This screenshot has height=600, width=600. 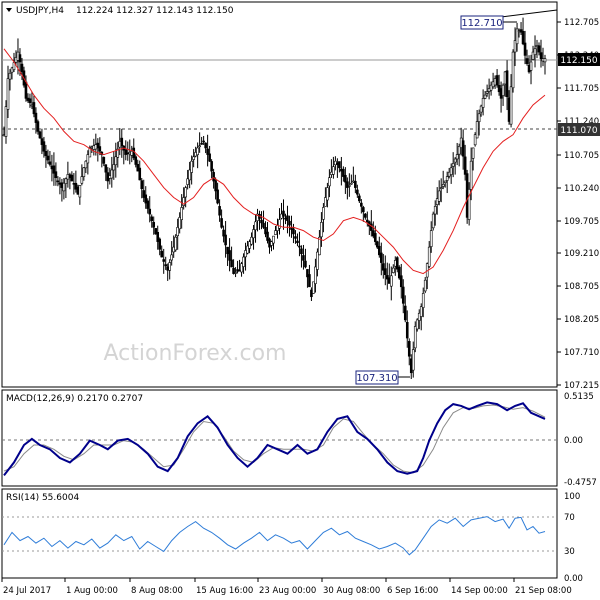 I want to click on rsi-tick-label: 70, so click(x=569, y=518).